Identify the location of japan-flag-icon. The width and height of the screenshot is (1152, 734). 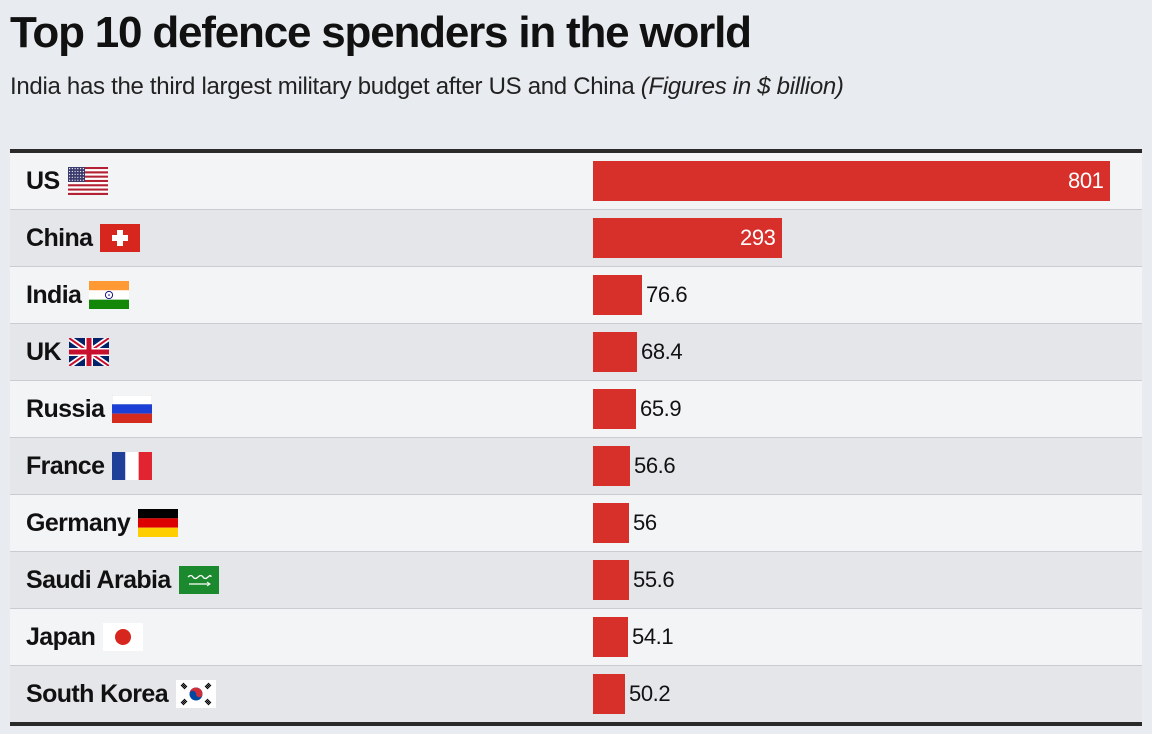
(123, 637).